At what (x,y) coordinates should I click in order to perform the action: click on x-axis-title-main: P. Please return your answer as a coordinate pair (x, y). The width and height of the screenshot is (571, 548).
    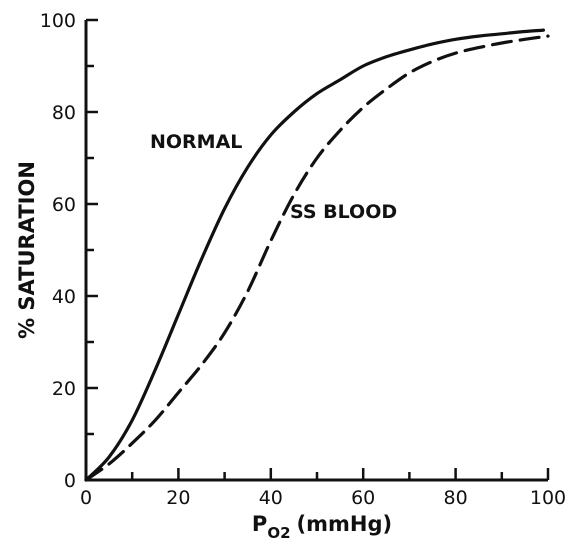
    Looking at the image, I should click on (259, 524).